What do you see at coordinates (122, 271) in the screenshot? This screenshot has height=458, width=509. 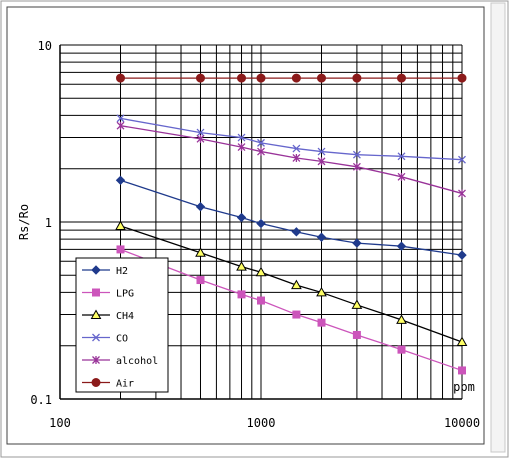 I see `legend-label: H2` at bounding box center [122, 271].